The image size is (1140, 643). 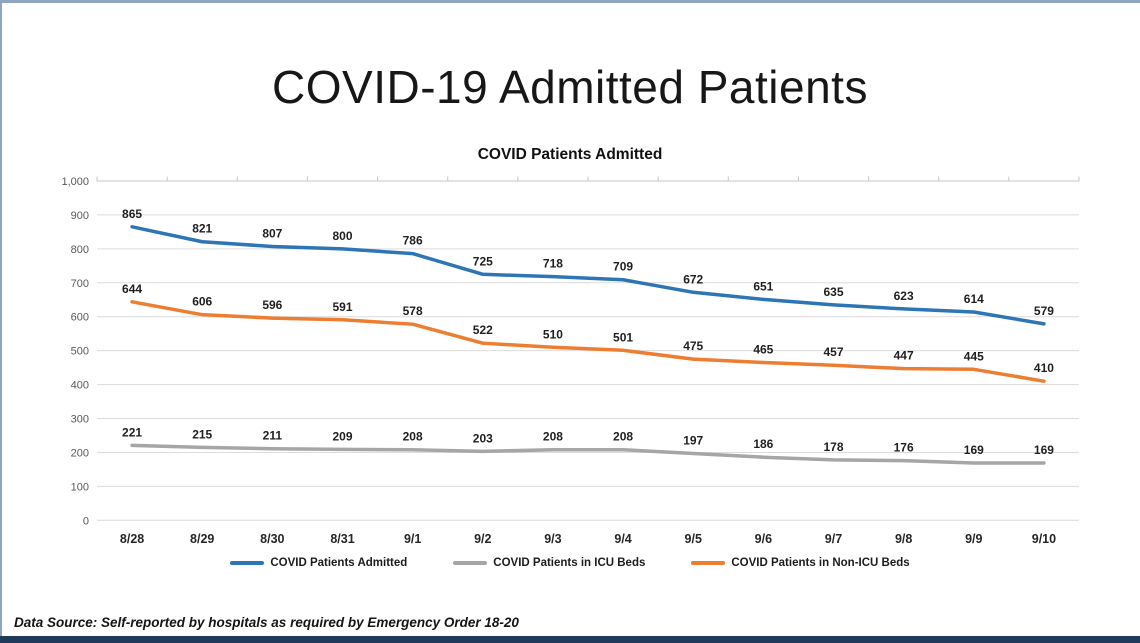 I want to click on data-label: 606, so click(x=202, y=302).